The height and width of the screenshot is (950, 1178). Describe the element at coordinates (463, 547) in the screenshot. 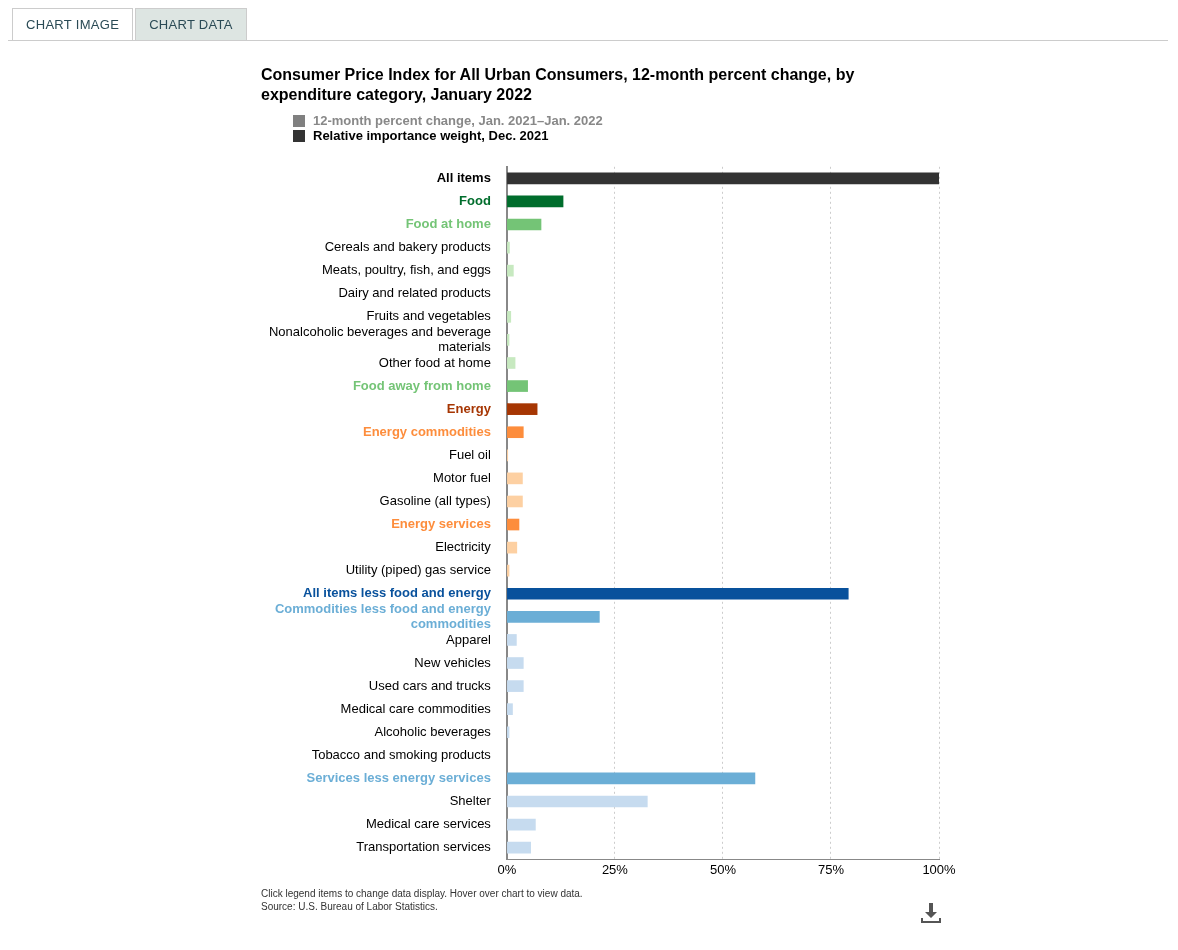

I see `y-tick-label: Electricity` at that location.